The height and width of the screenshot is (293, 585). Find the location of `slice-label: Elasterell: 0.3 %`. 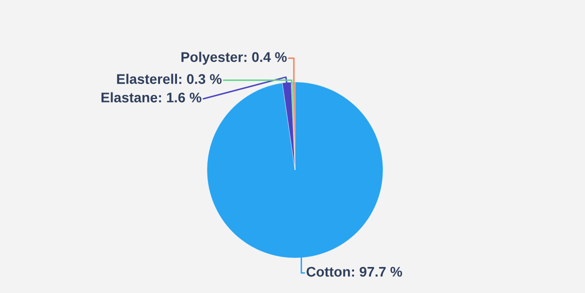

slice-label: Elasterell: 0.3 % is located at coordinates (169, 79).